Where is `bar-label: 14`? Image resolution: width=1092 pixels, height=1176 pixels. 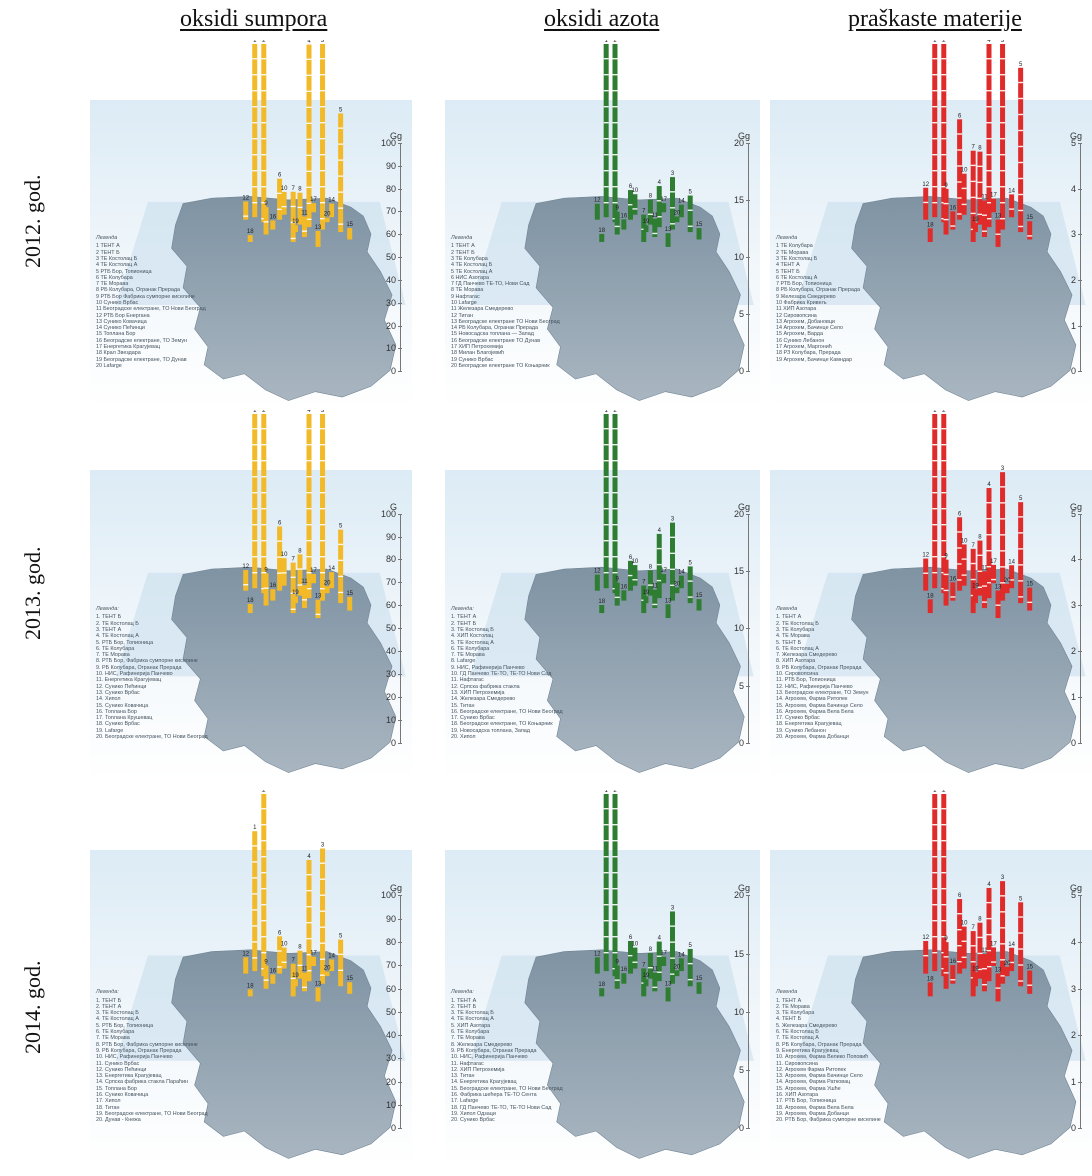 bar-label: 14 is located at coordinates (1011, 945).